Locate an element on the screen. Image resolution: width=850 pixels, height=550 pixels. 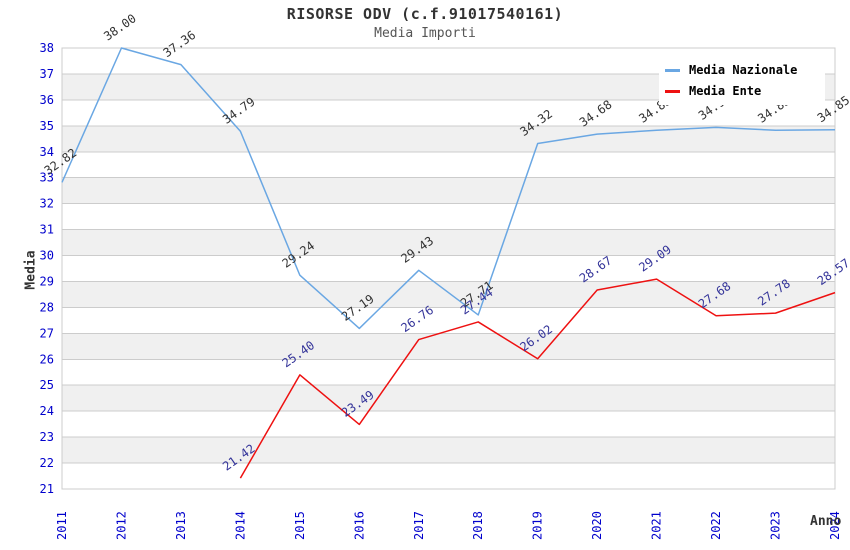
y-tick-label-30: 30 is located at coordinates (47, 256).